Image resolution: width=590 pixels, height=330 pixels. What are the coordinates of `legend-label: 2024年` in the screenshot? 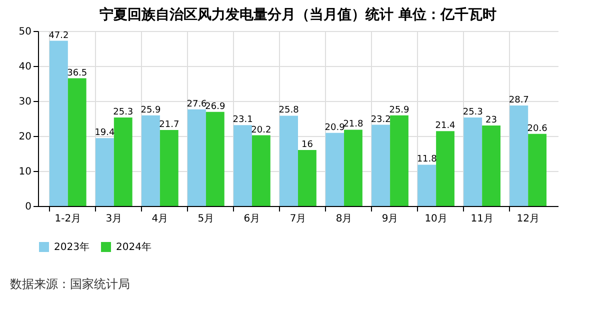 It's located at (134, 247).